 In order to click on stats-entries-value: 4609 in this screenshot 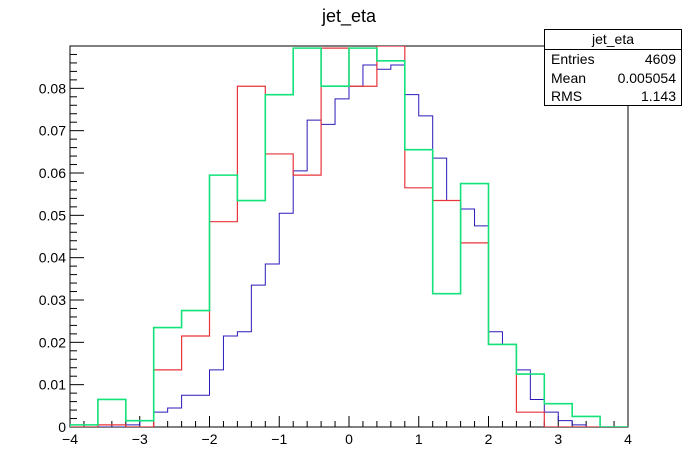, I will do `click(660, 59)`.